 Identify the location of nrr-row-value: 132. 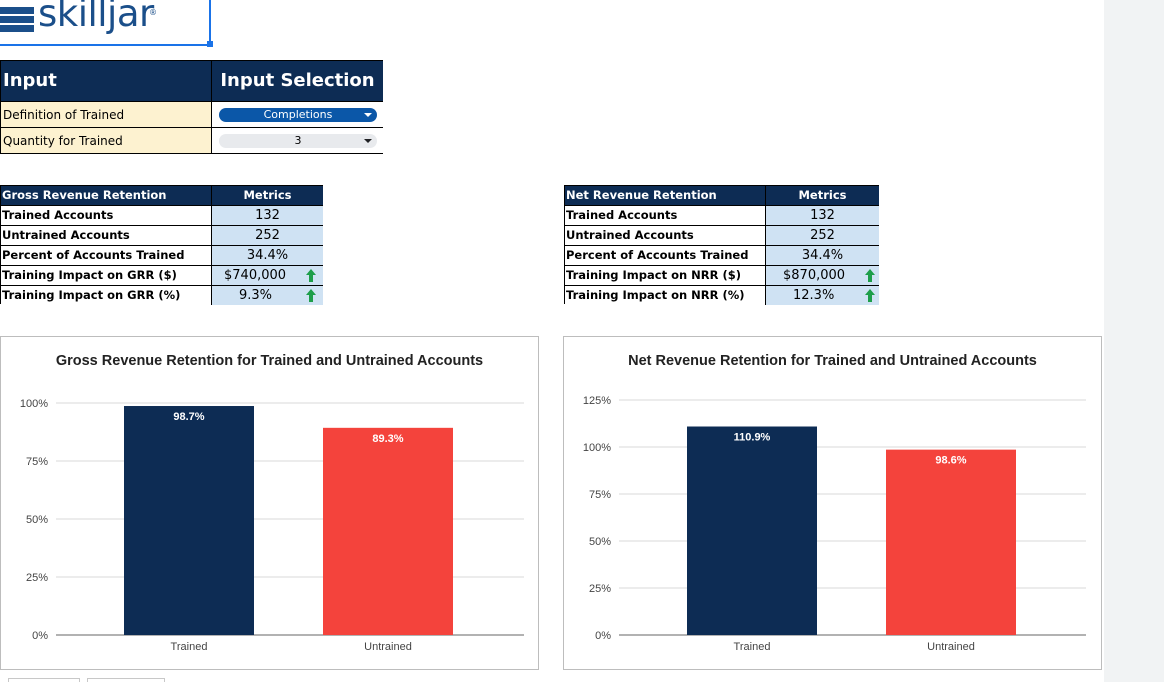
(822, 215).